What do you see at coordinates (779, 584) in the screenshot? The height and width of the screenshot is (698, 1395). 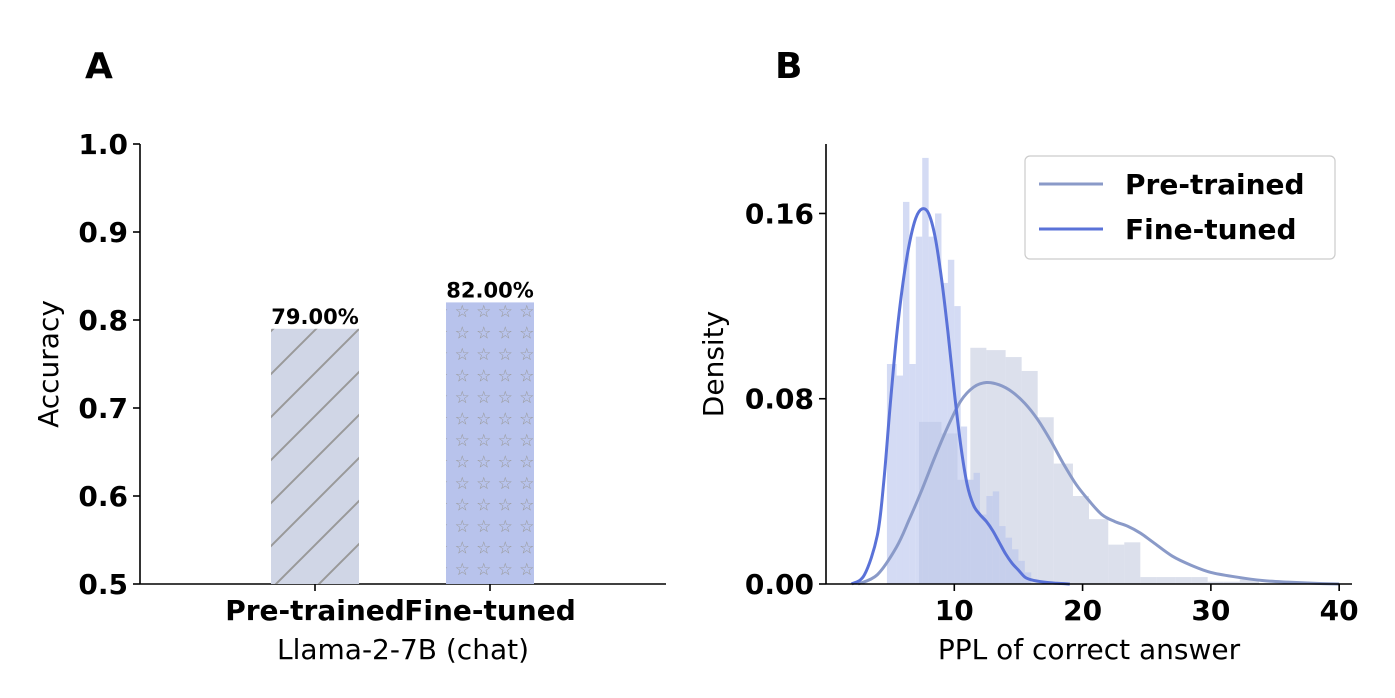 I see `b-y-tick-label: 0.00` at bounding box center [779, 584].